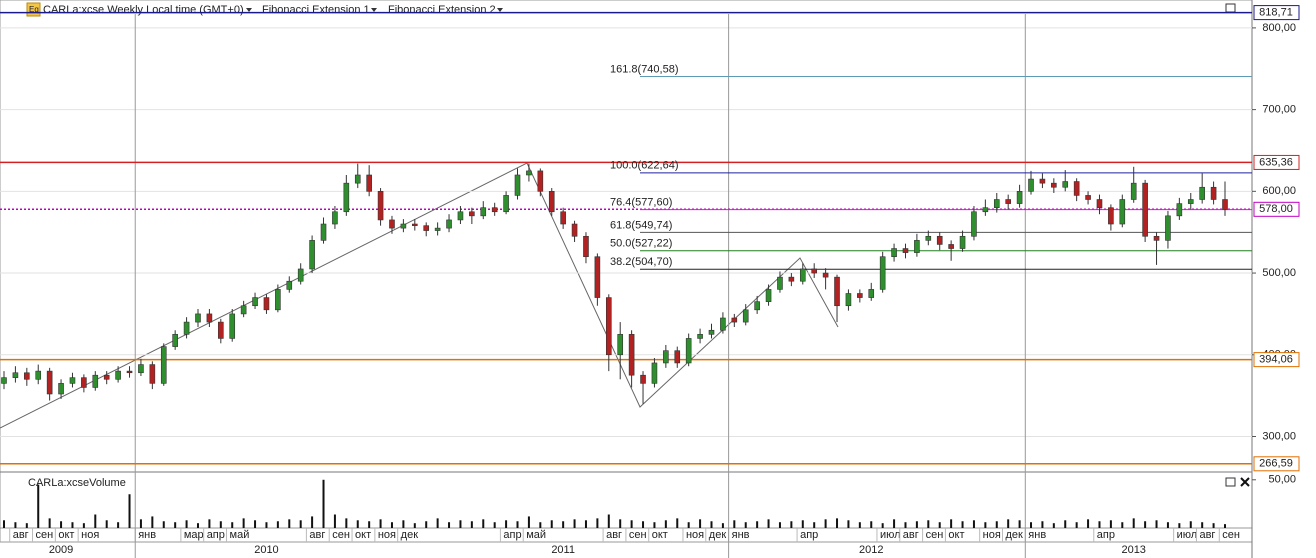  Describe the element at coordinates (442, 10) in the screenshot. I see `header-study: Fibonacci Extension 2` at that location.